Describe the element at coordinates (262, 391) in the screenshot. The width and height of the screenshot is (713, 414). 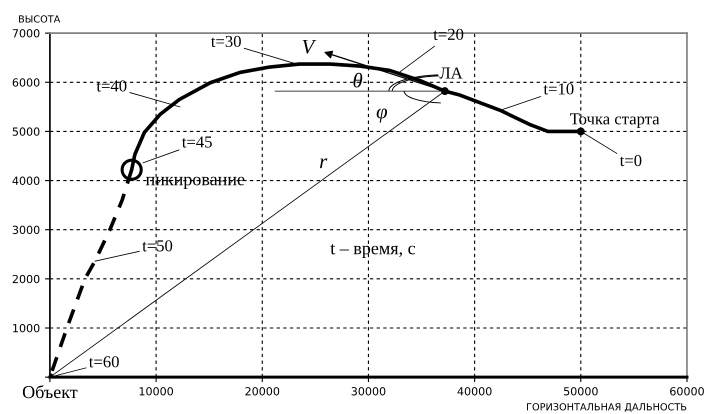
I see `x-tick-label: 20000` at that location.